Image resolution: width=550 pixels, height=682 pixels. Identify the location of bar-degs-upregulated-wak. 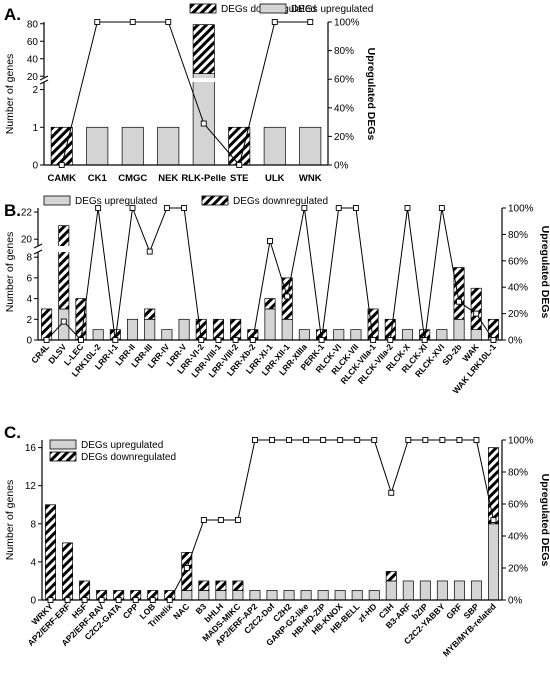
(476, 335).